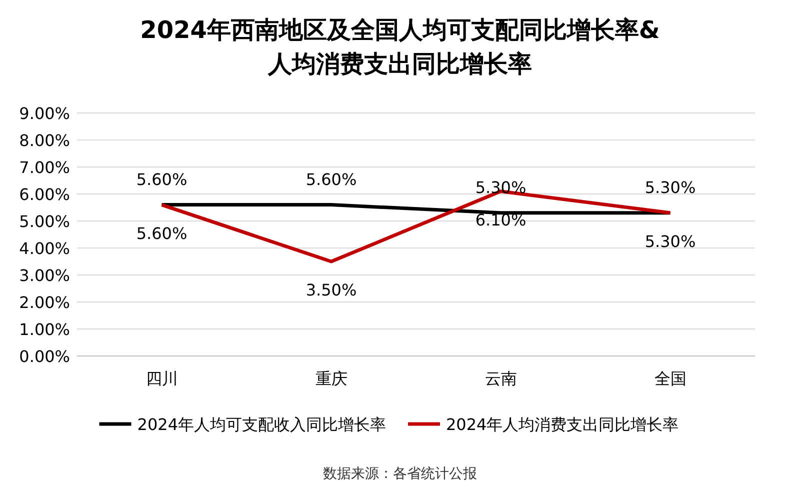 The height and width of the screenshot is (499, 800). I want to click on data-label: 6.10%, so click(500, 220).